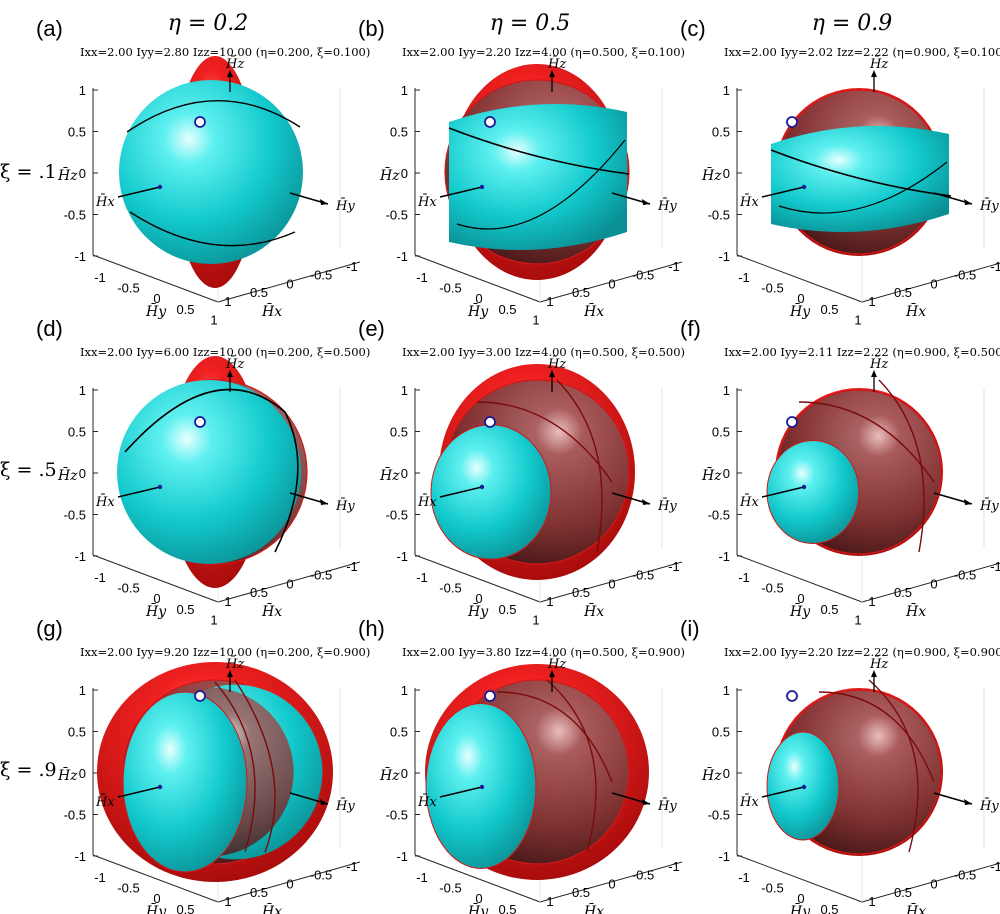  I want to click on panel-label: (b), so click(371, 28).